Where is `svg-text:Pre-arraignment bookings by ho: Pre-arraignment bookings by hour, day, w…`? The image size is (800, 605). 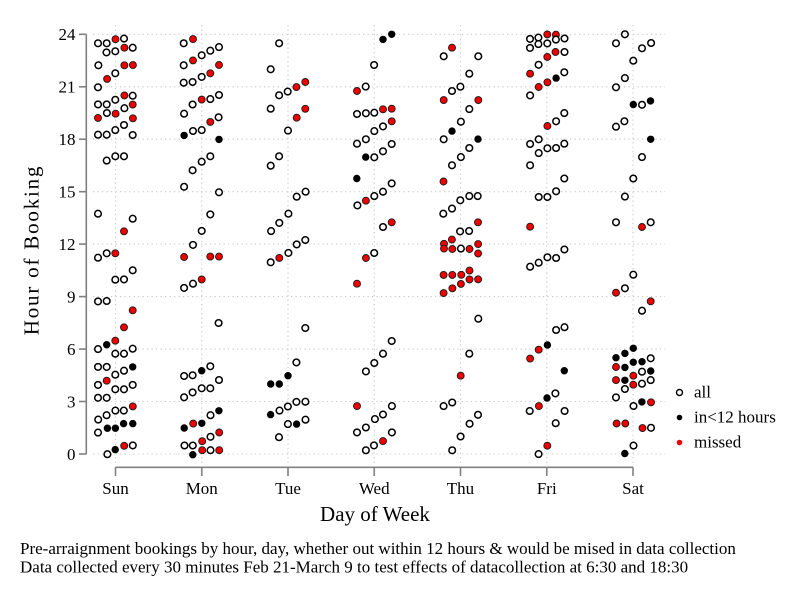 svg-text:Pre-arraignment bookings by ho: Pre-arraignment bookings by hour, day, w… is located at coordinates (378, 548).